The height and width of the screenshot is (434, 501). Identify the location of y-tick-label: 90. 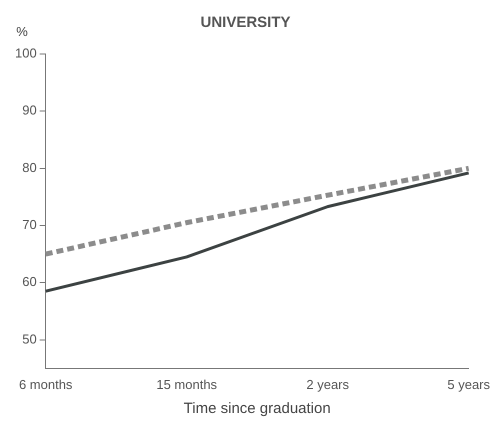
(29, 110).